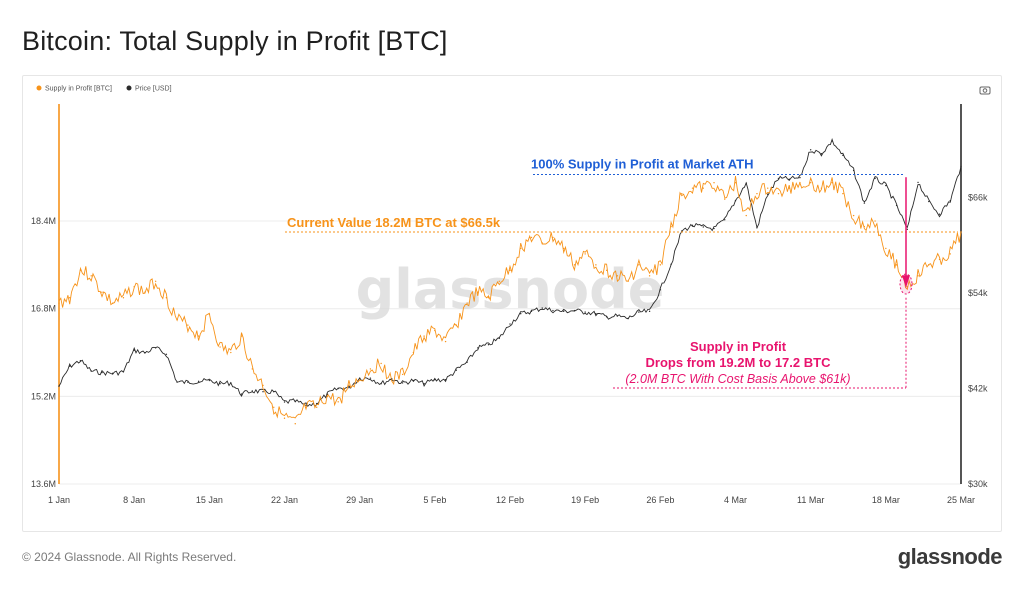 Image resolution: width=1024 pixels, height=590 pixels. I want to click on y-left-tick-label: 16.8M, so click(43, 309).